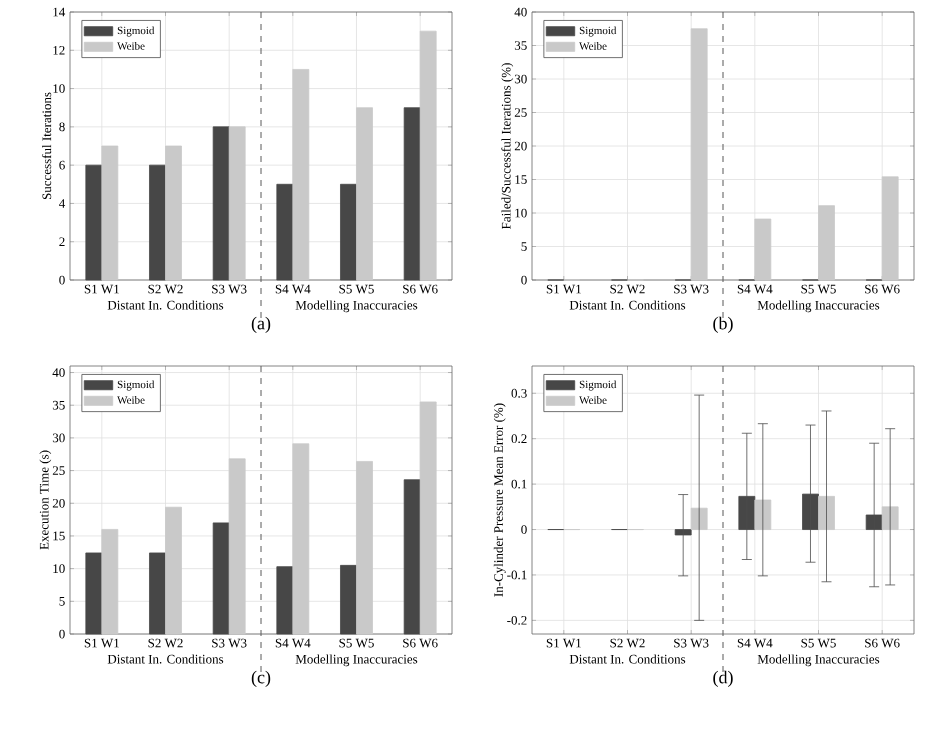 Image resolution: width=948 pixels, height=736 pixels. I want to click on text: (a), so click(261, 325).